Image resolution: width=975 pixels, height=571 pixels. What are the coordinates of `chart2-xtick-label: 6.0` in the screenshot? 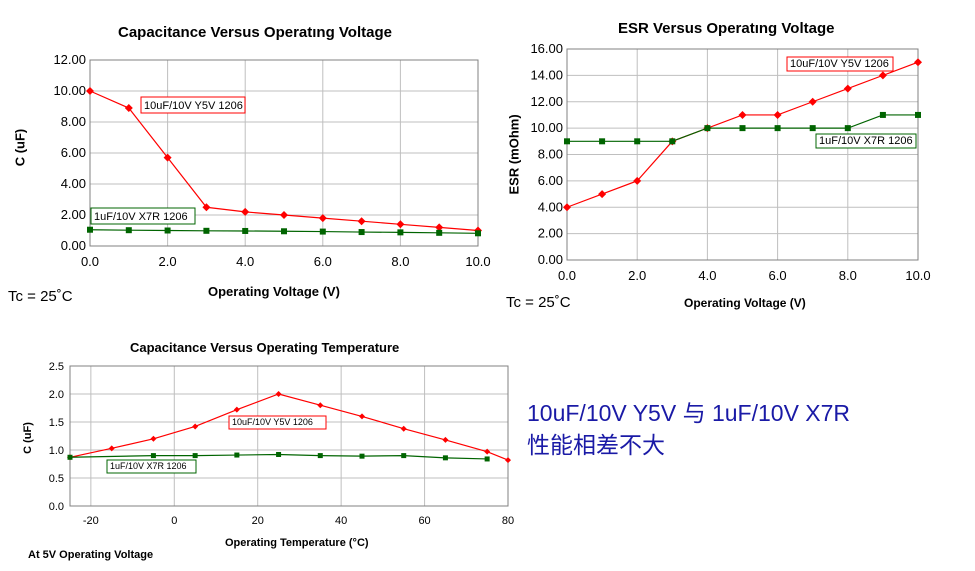 It's located at (778, 275).